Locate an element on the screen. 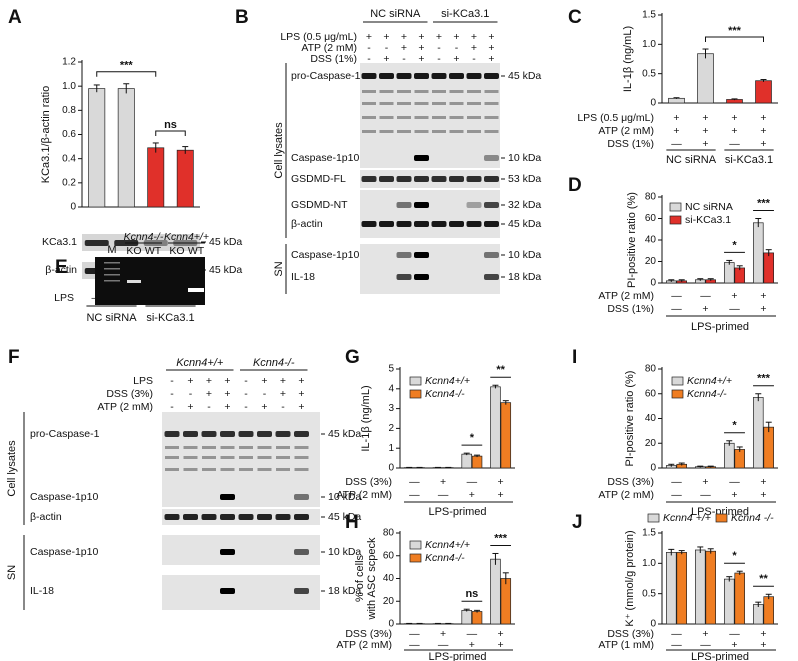 This screenshot has width=798, height=661. band-label: β-actin is located at coordinates (46, 517).